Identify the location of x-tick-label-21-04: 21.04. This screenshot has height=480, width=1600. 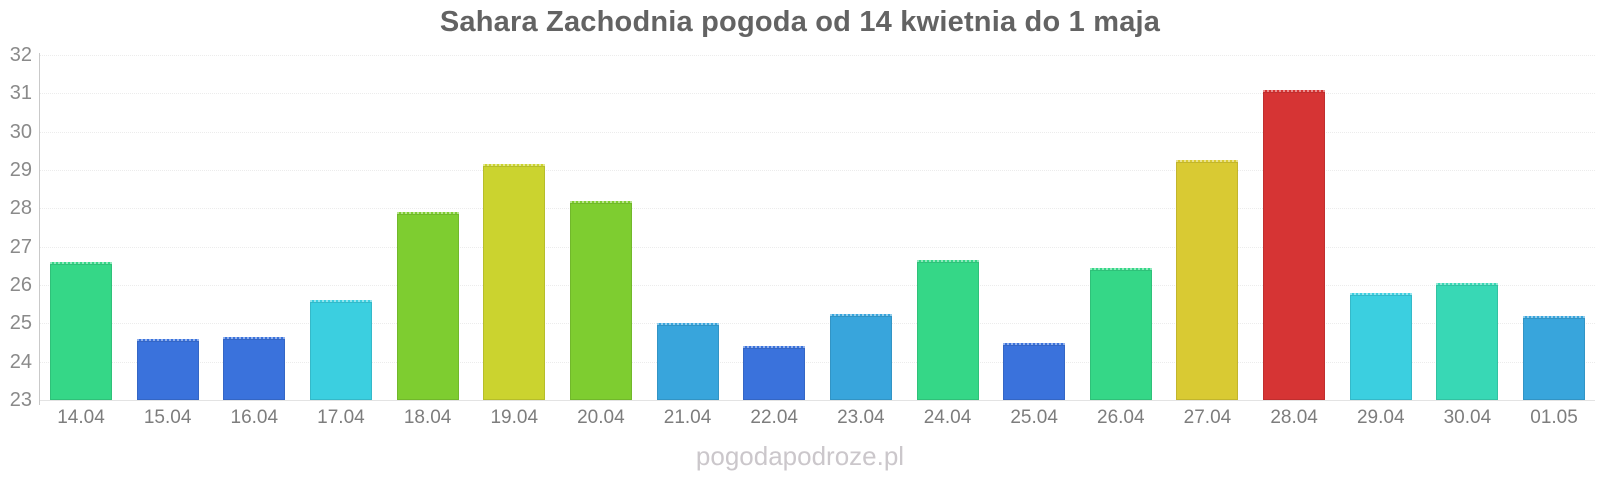
(687, 417).